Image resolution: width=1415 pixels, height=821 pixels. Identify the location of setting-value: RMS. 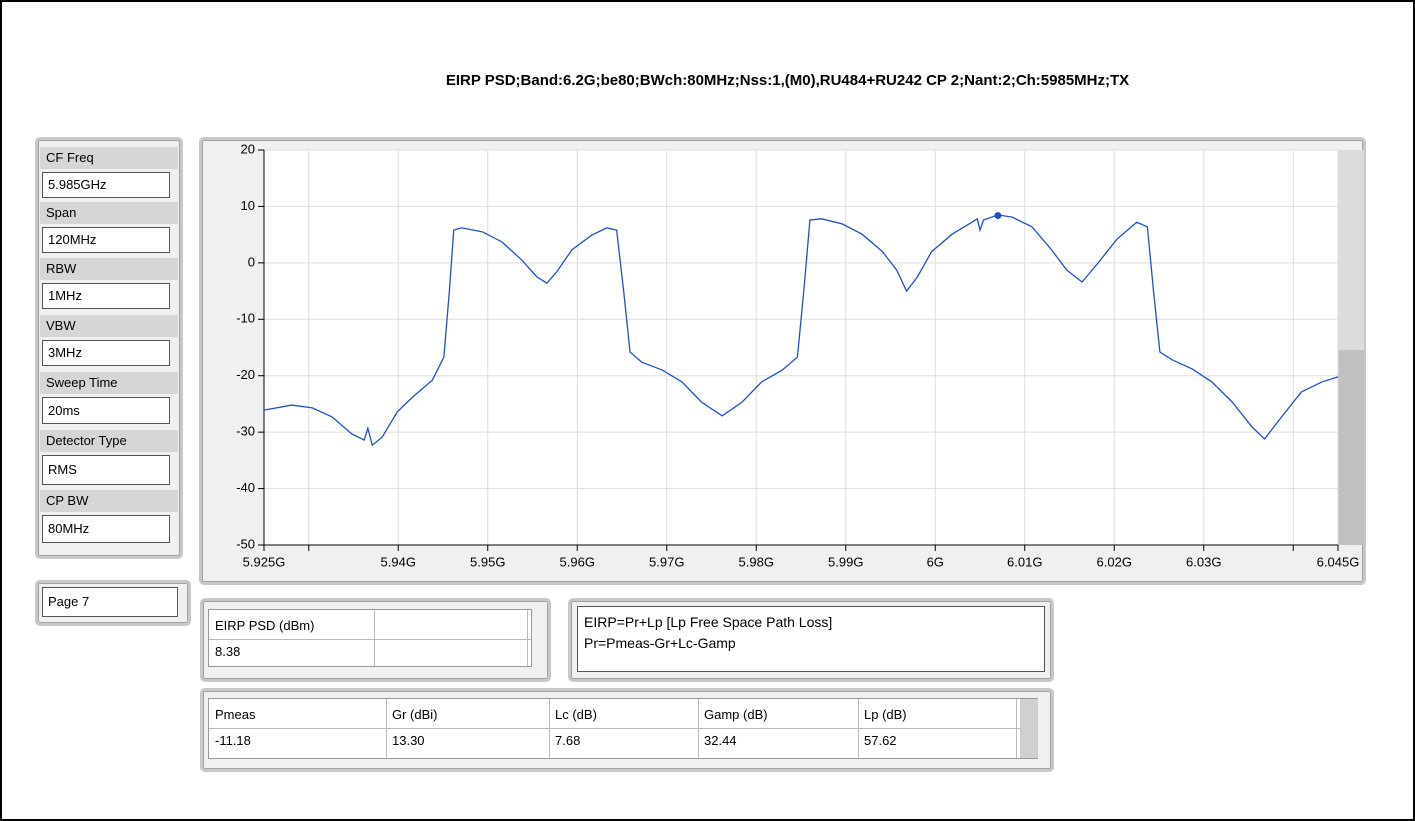
(106, 470).